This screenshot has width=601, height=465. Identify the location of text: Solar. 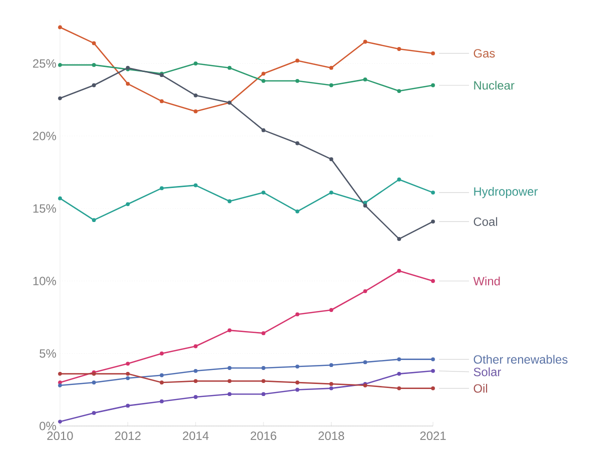
(488, 371).